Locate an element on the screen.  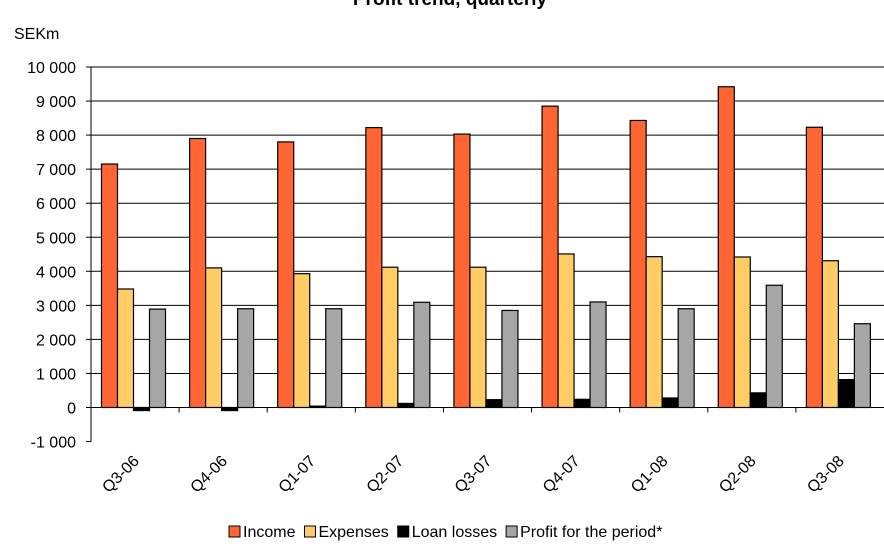
x-tick-label: Q3-07 is located at coordinates (474, 475).